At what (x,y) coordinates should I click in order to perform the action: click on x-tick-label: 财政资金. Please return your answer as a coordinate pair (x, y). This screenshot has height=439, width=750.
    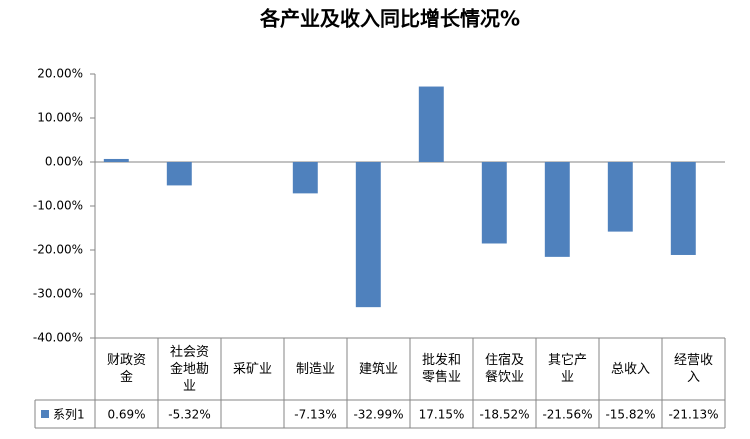
    Looking at the image, I should click on (126, 369).